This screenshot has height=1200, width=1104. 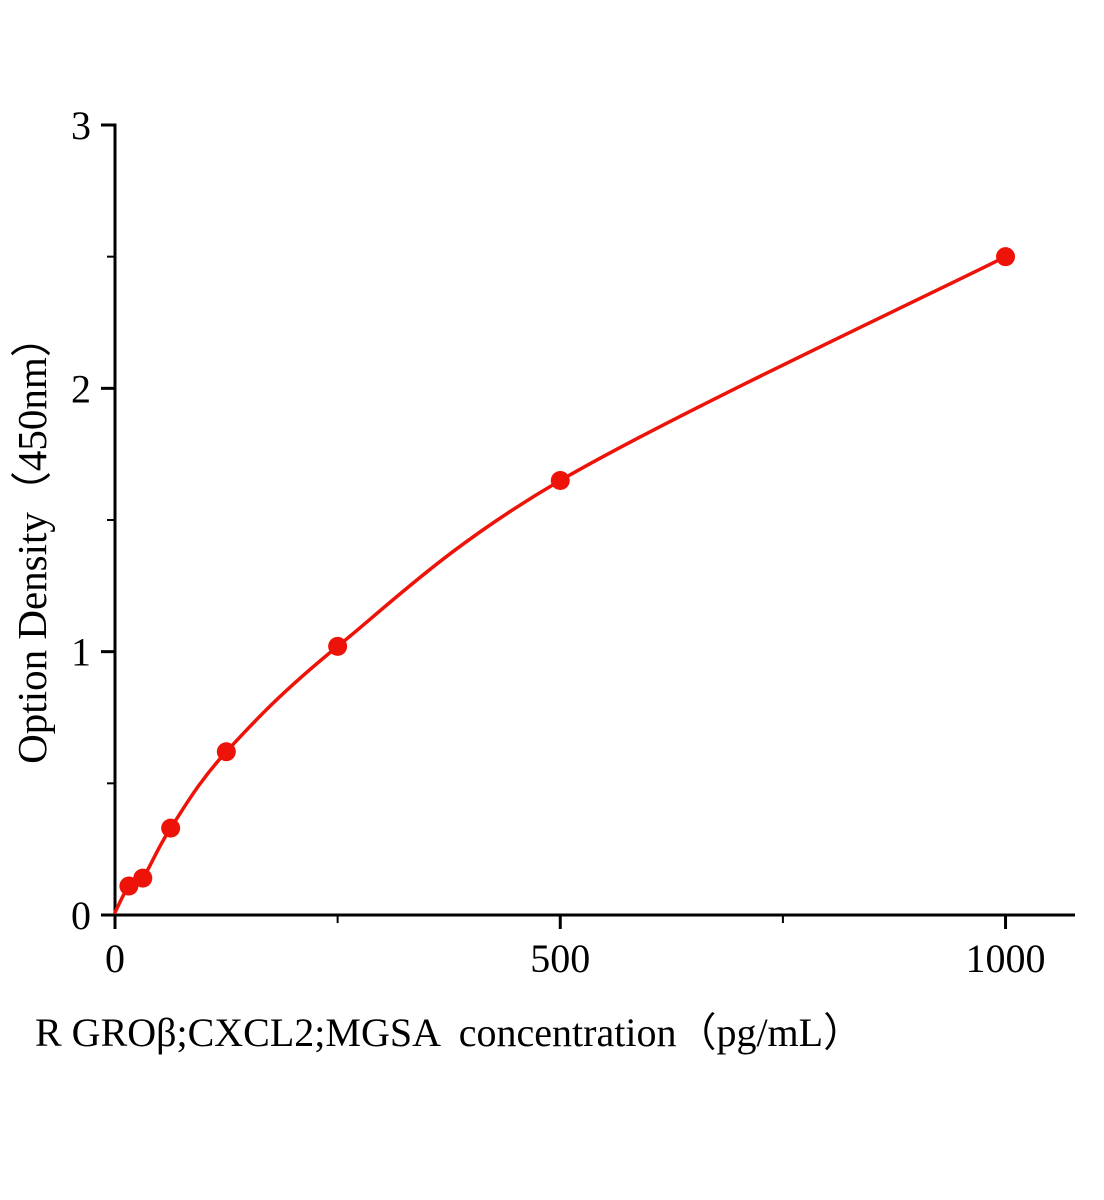 I want to click on y-tick-label: 0, so click(x=81, y=915).